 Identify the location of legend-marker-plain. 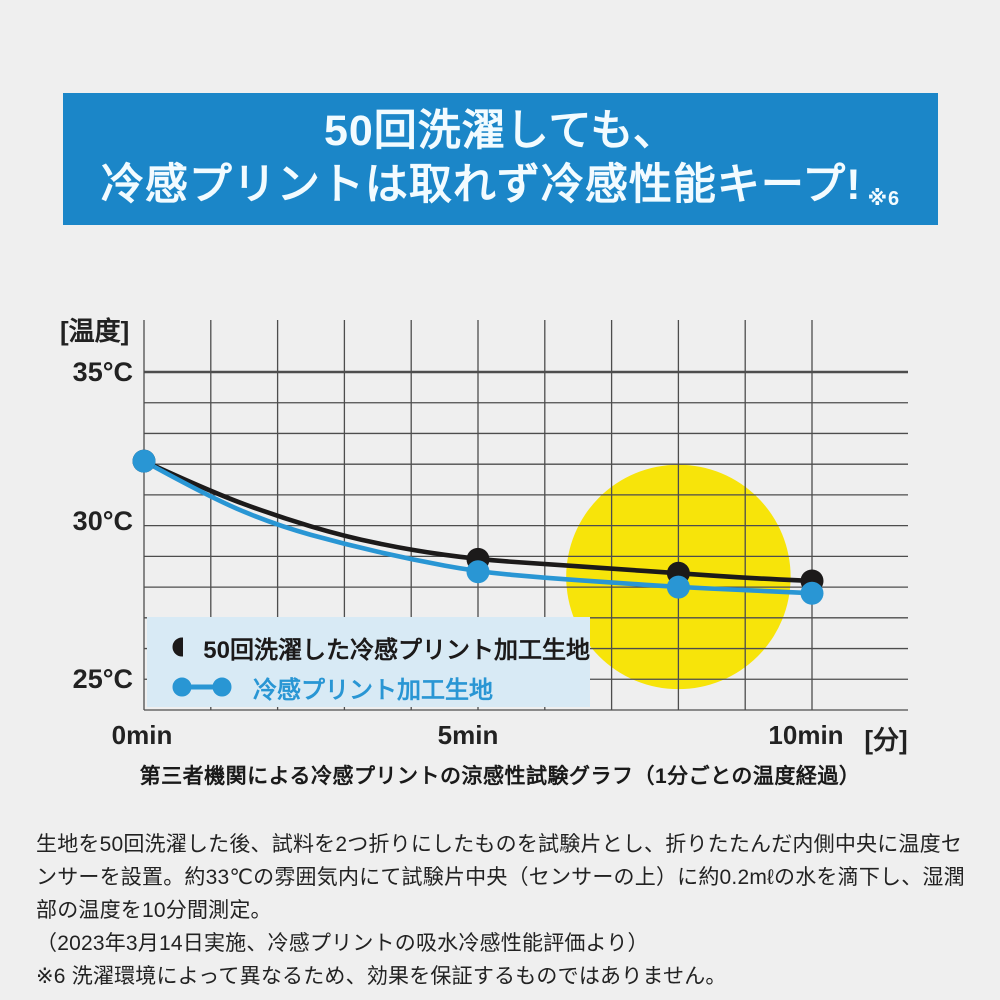
(202, 687).